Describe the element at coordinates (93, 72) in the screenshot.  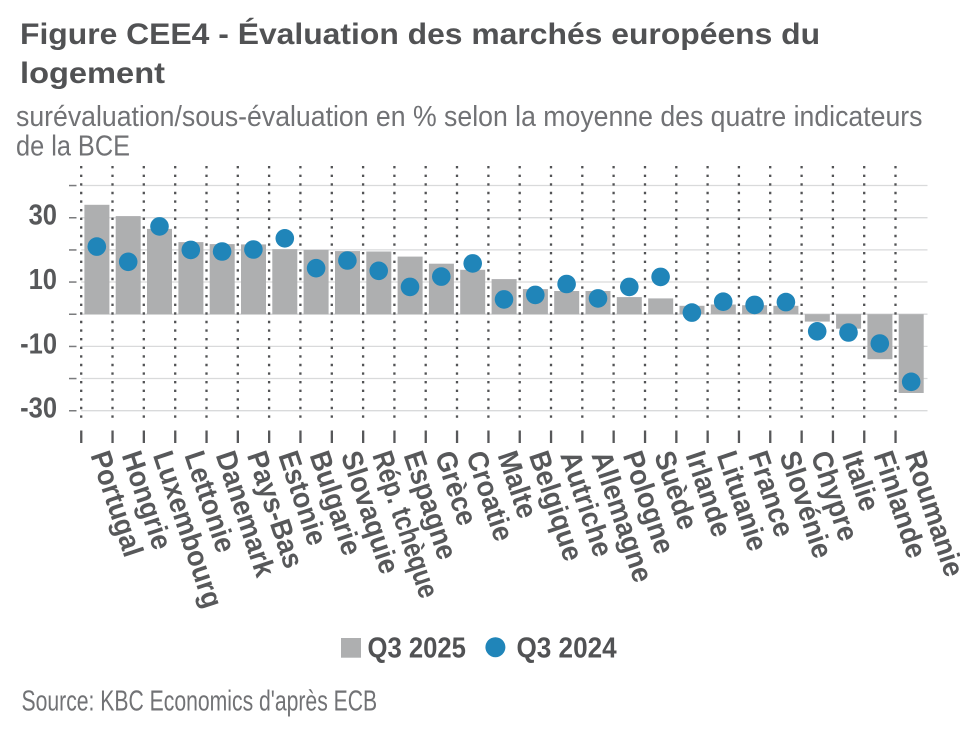
I see `svg-text: logement` at that location.